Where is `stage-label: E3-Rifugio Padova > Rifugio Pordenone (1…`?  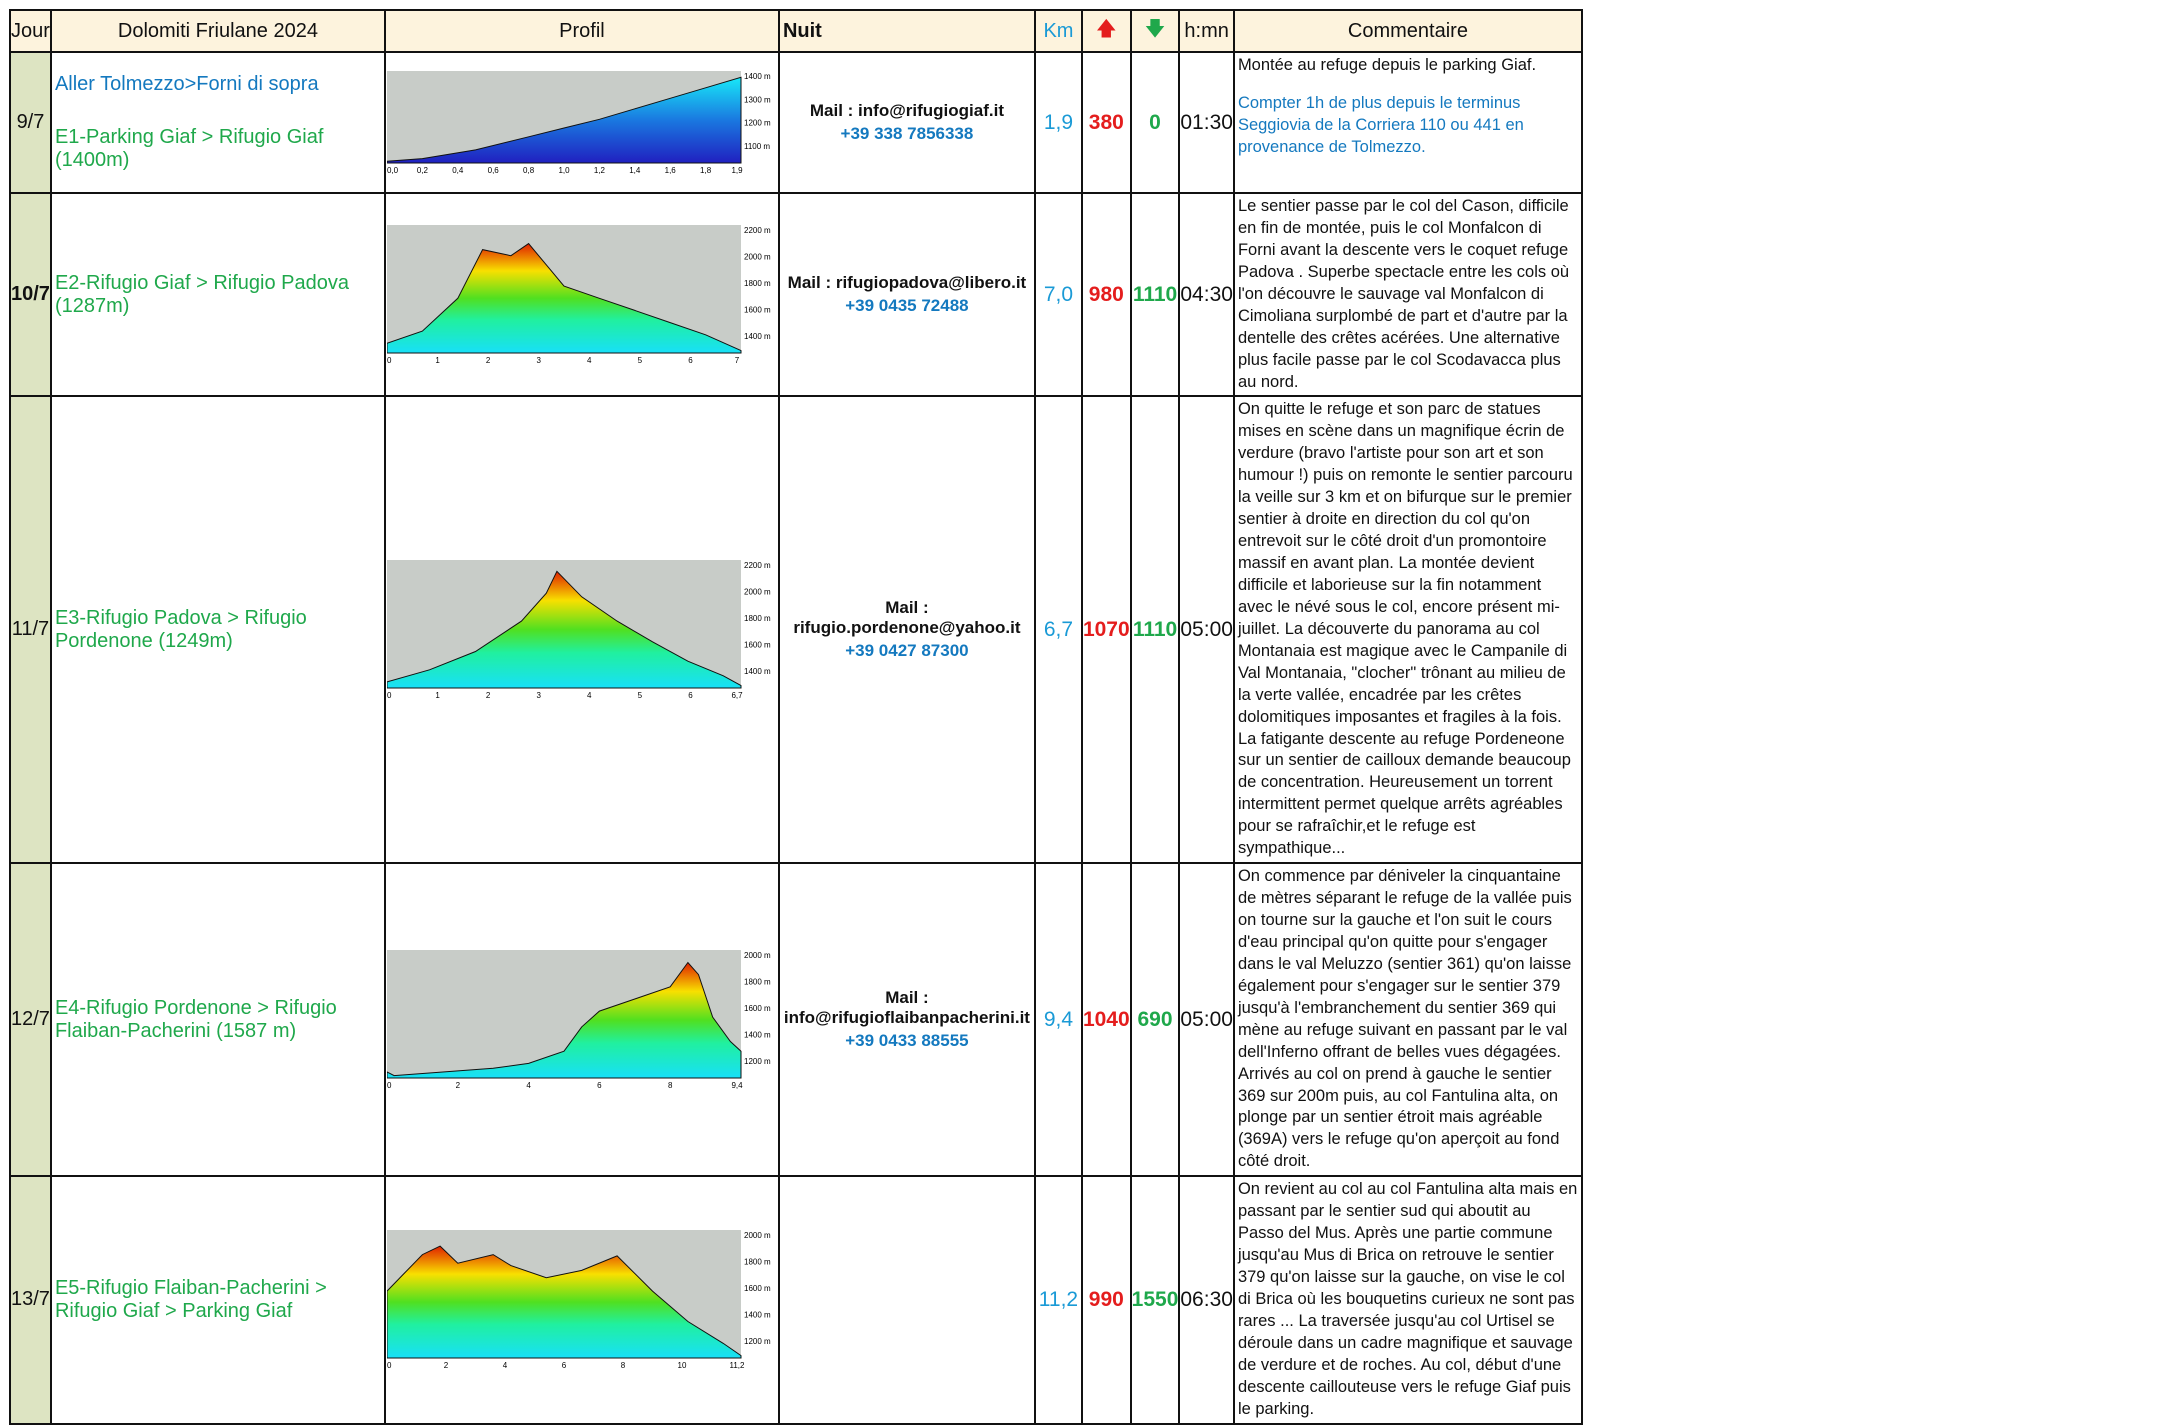
stage-label: E3-Rifugio Padova > Rifugio Pordenone (1… is located at coordinates (180, 629).